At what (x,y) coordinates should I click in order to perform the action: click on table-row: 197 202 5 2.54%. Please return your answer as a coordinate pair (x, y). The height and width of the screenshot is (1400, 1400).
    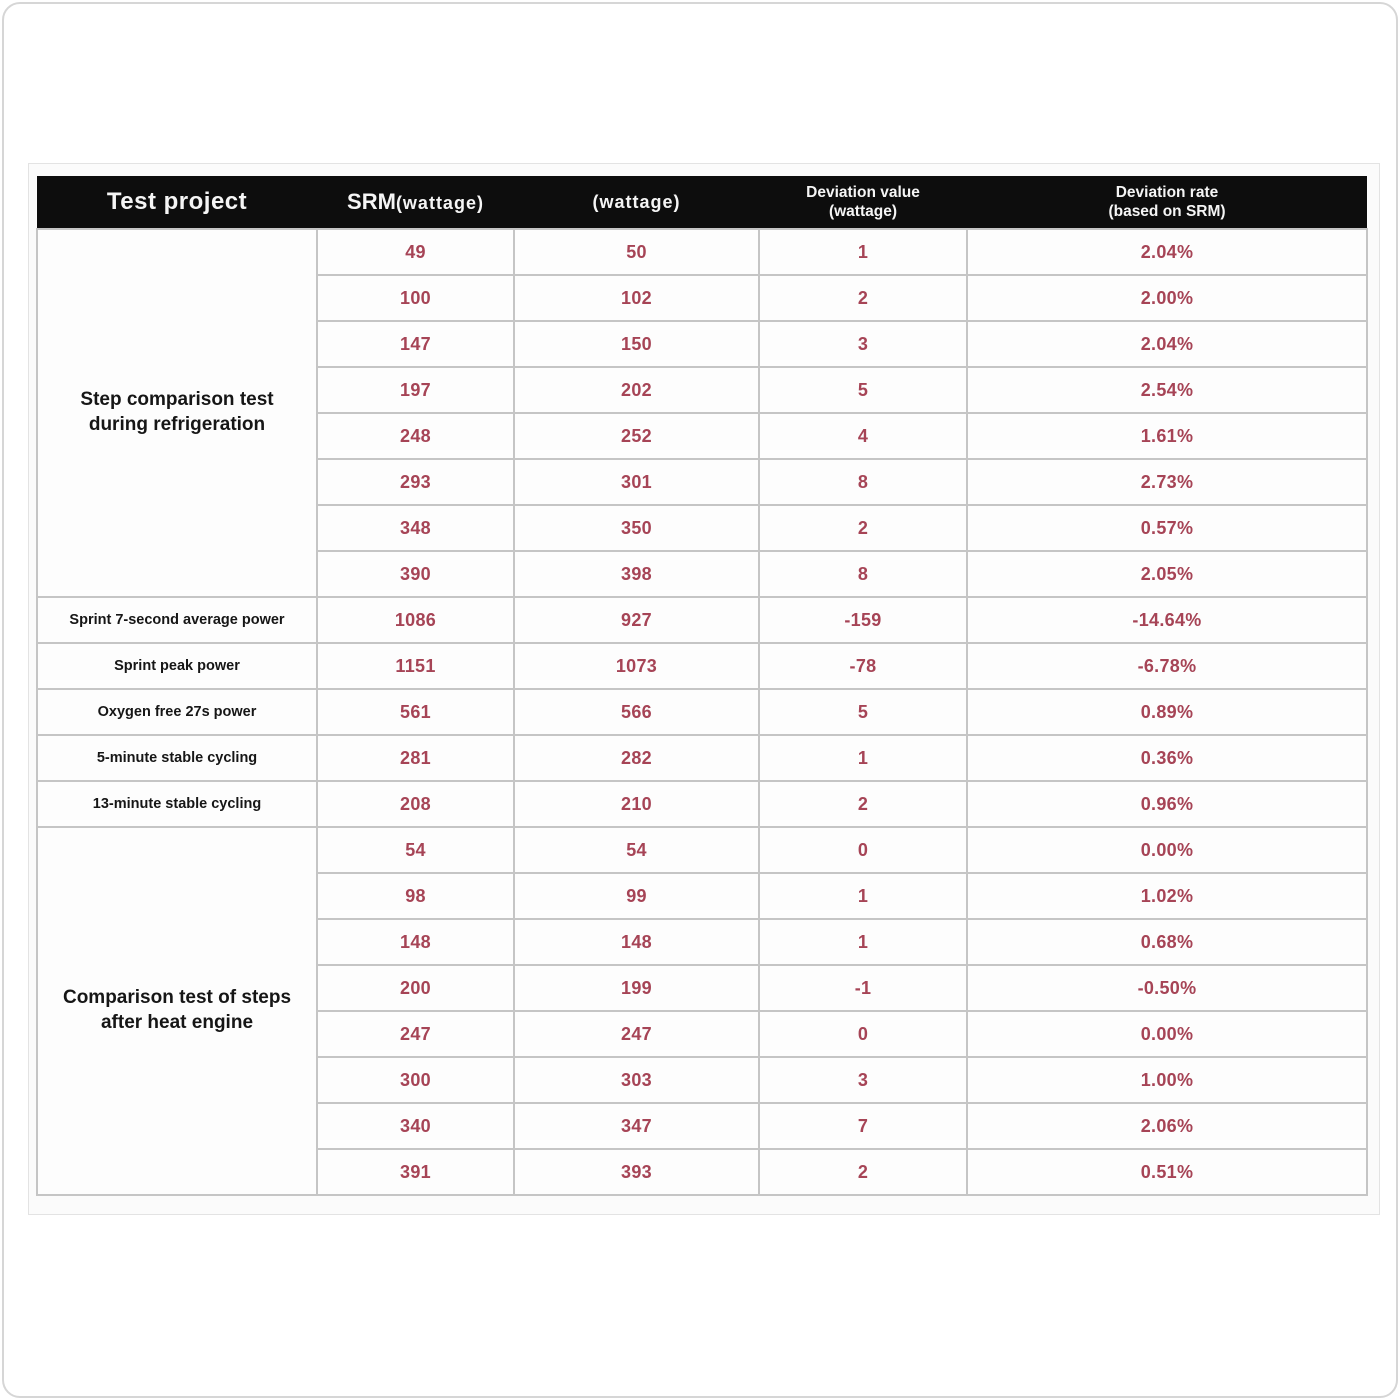
    Looking at the image, I should click on (702, 390).